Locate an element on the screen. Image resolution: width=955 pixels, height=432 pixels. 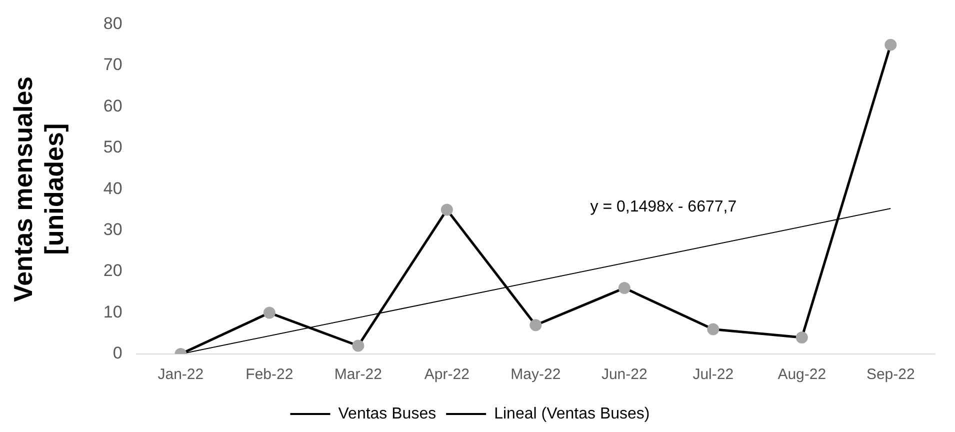
x-tick-label: Mar-22 is located at coordinates (358, 375).